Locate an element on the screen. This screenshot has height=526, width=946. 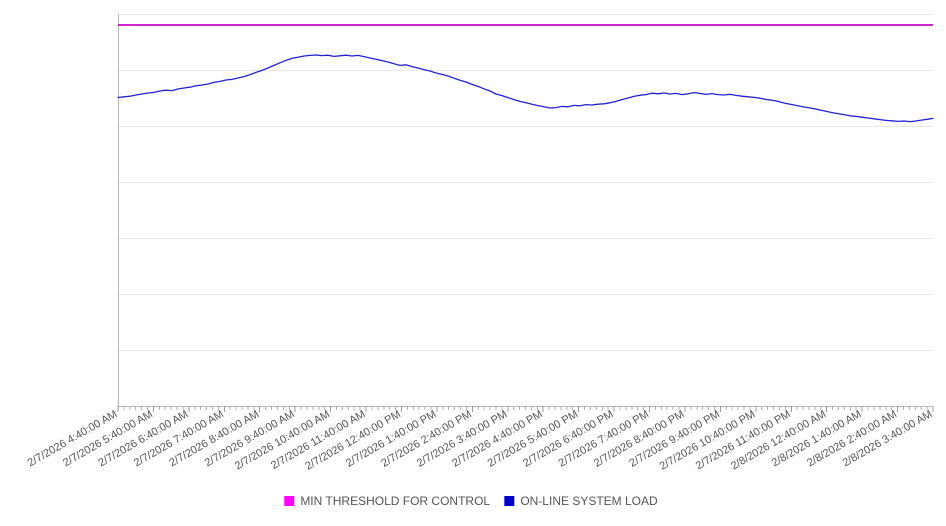
series-on-line-system-load is located at coordinates (525, 88).